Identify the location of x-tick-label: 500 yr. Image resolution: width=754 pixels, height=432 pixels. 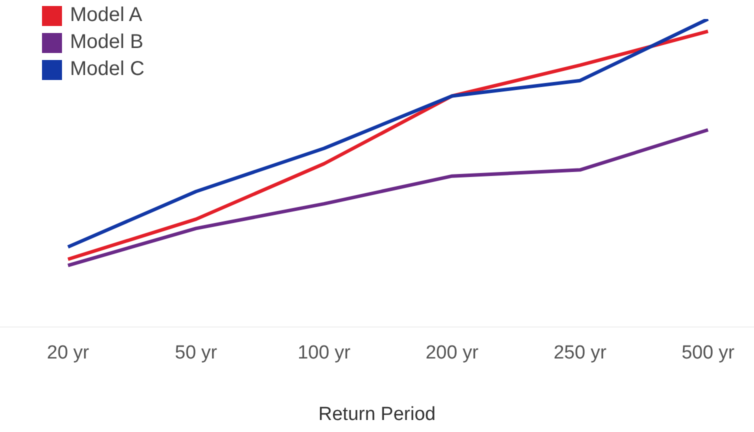
(709, 353).